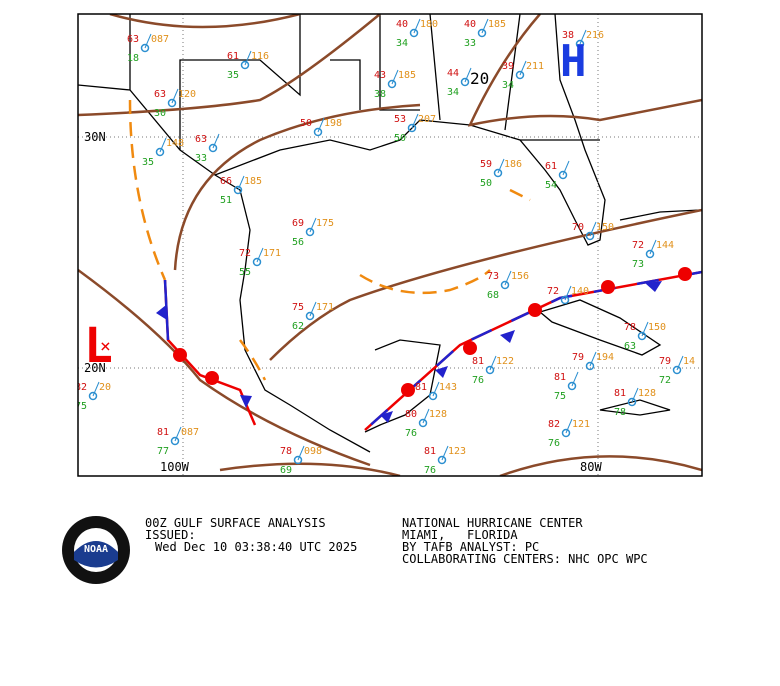 This screenshot has height=686, width=780. What do you see at coordinates (492, 523) in the screenshot?
I see `footer-center: NATIONAL HURRICANE CENTER` at bounding box center [492, 523].